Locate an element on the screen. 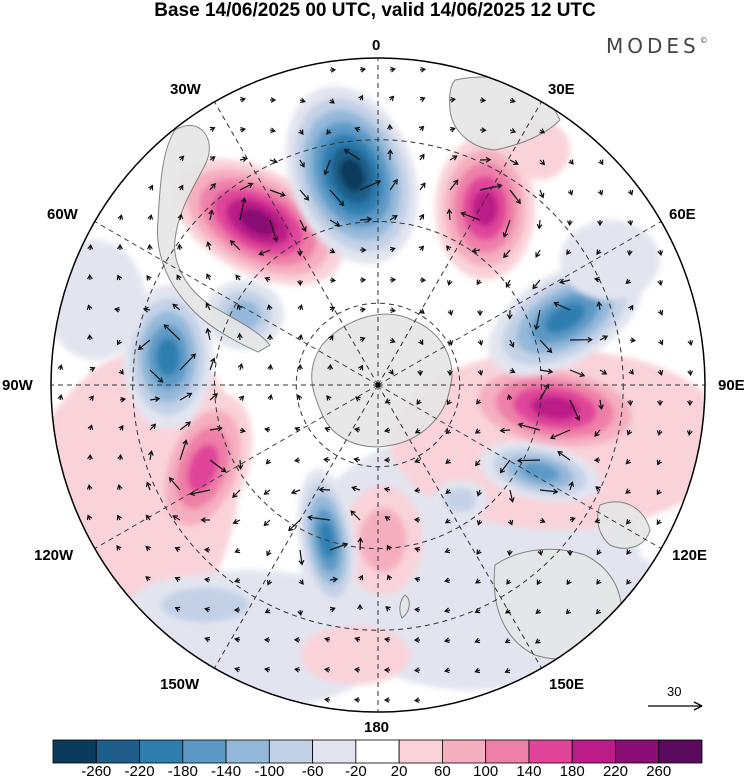 This screenshot has height=783, width=750. lon-label-60w: 60W is located at coordinates (62, 214).